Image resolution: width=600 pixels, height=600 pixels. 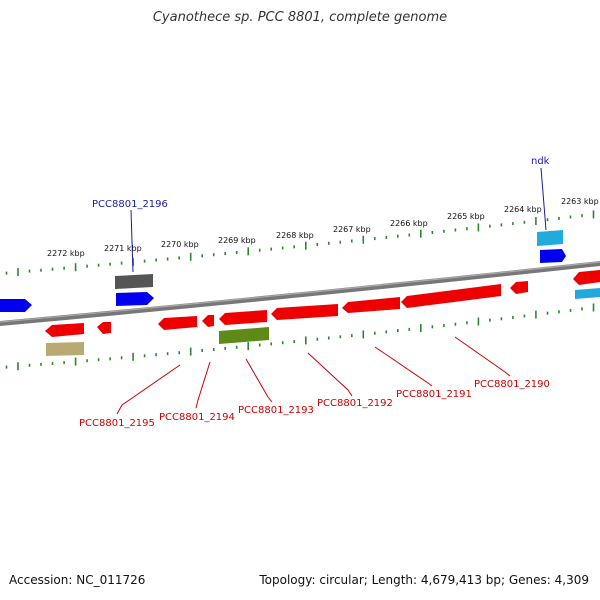 What do you see at coordinates (409, 223) in the screenshot?
I see `scale-label: 2266 kbp` at bounding box center [409, 223].